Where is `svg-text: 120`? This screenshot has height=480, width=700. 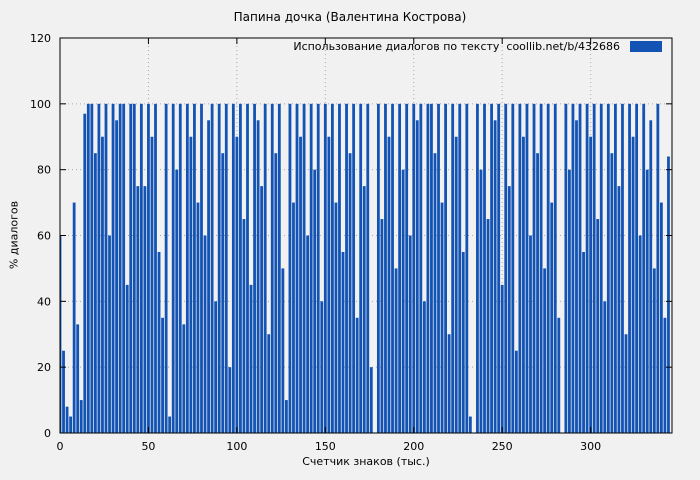
svg-text: 120 is located at coordinates (40, 38).